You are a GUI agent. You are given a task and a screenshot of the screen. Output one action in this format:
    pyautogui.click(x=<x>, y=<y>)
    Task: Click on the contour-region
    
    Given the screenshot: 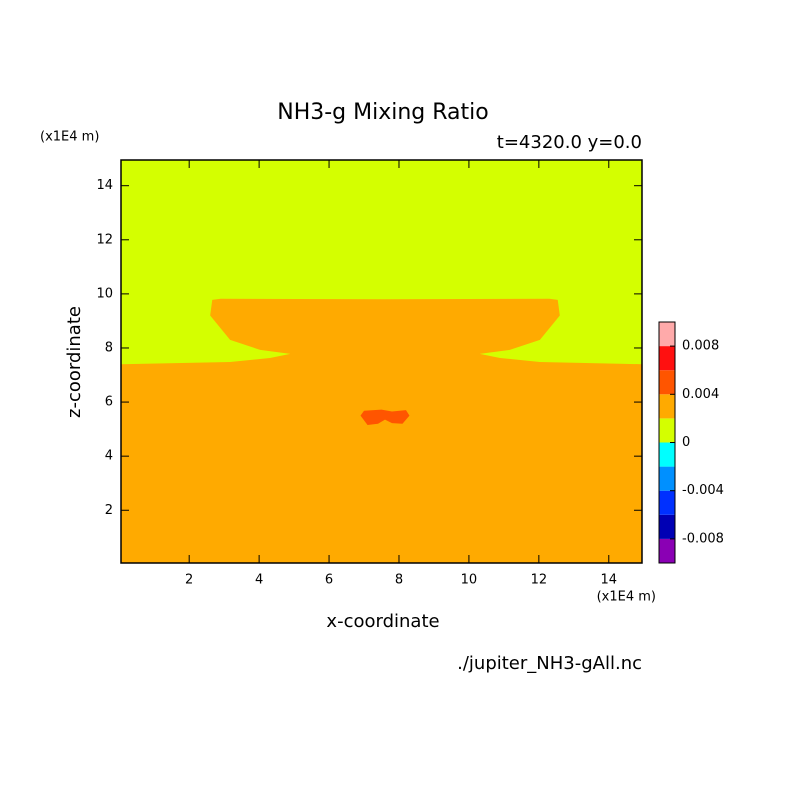 What is the action you would take?
    pyautogui.click(x=385, y=417)
    